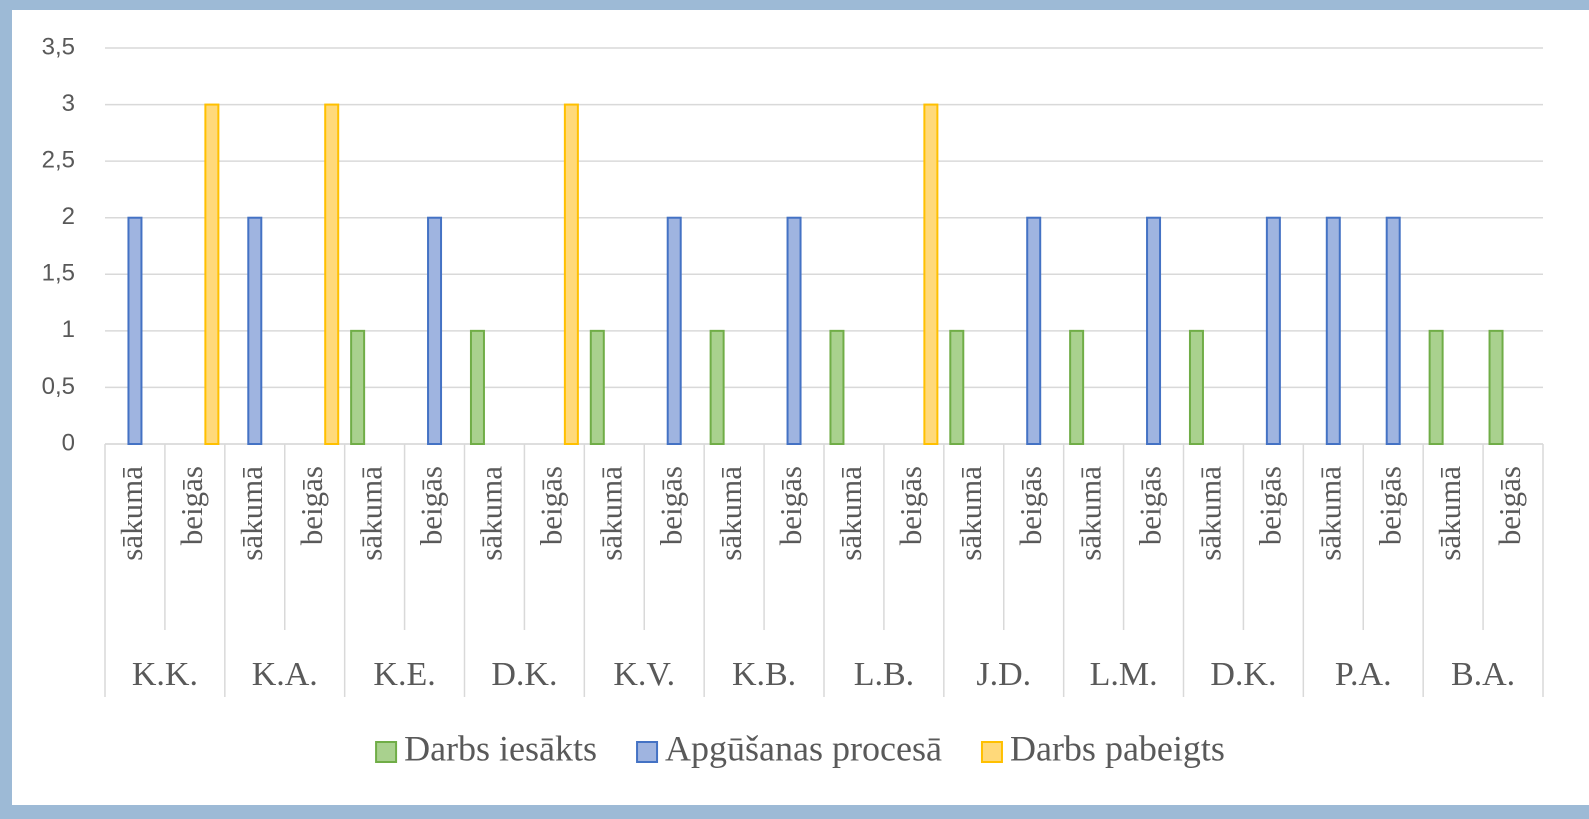 The image size is (1589, 819). I want to click on legend-label: Apgūšanas procesā, so click(803, 748).